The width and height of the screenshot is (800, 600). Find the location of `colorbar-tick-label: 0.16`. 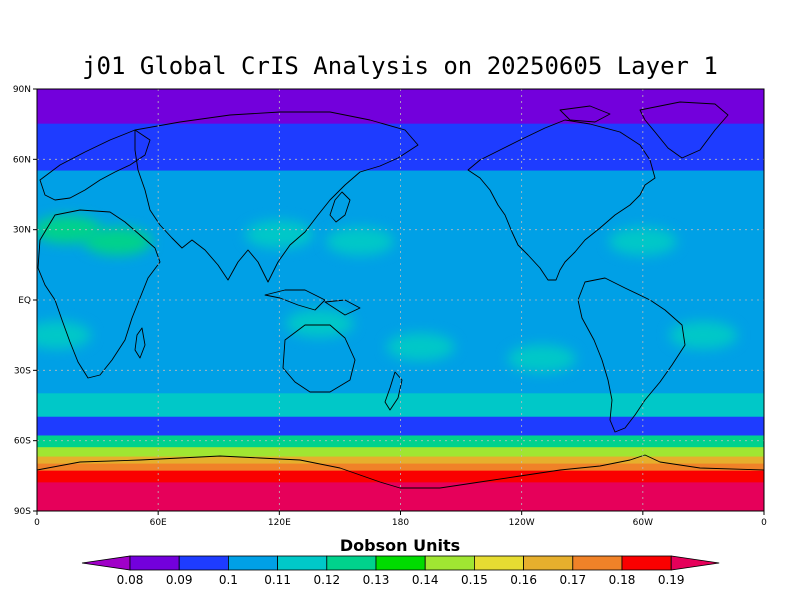

colorbar-tick-label: 0.16 is located at coordinates (523, 580).